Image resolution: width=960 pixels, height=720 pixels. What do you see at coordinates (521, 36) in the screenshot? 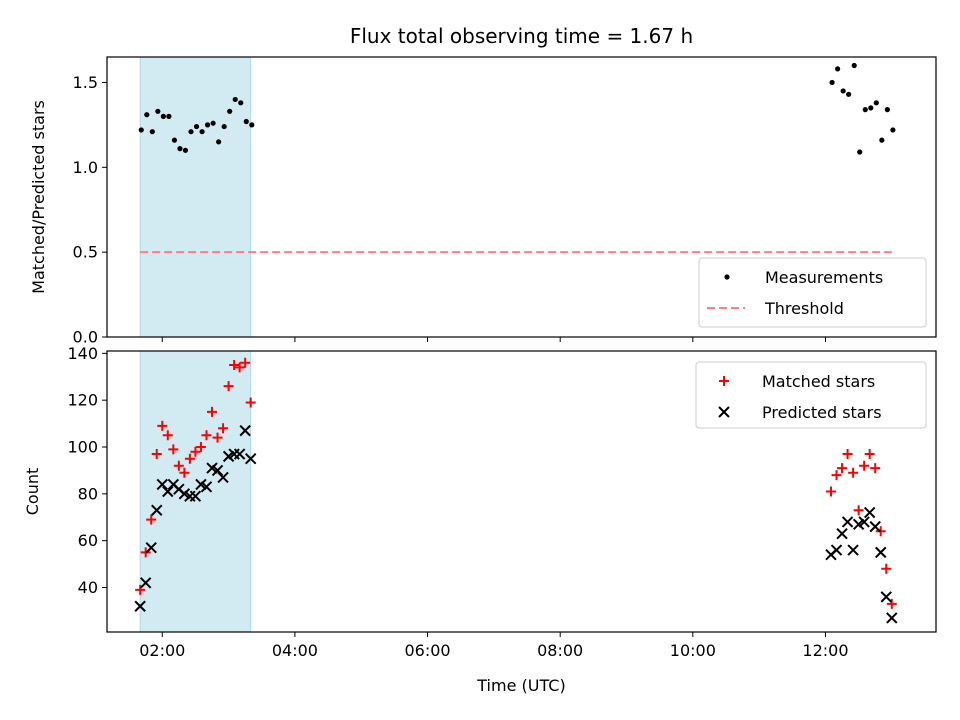
I see `chart-title: Flux total observing time = 1.67 h` at bounding box center [521, 36].